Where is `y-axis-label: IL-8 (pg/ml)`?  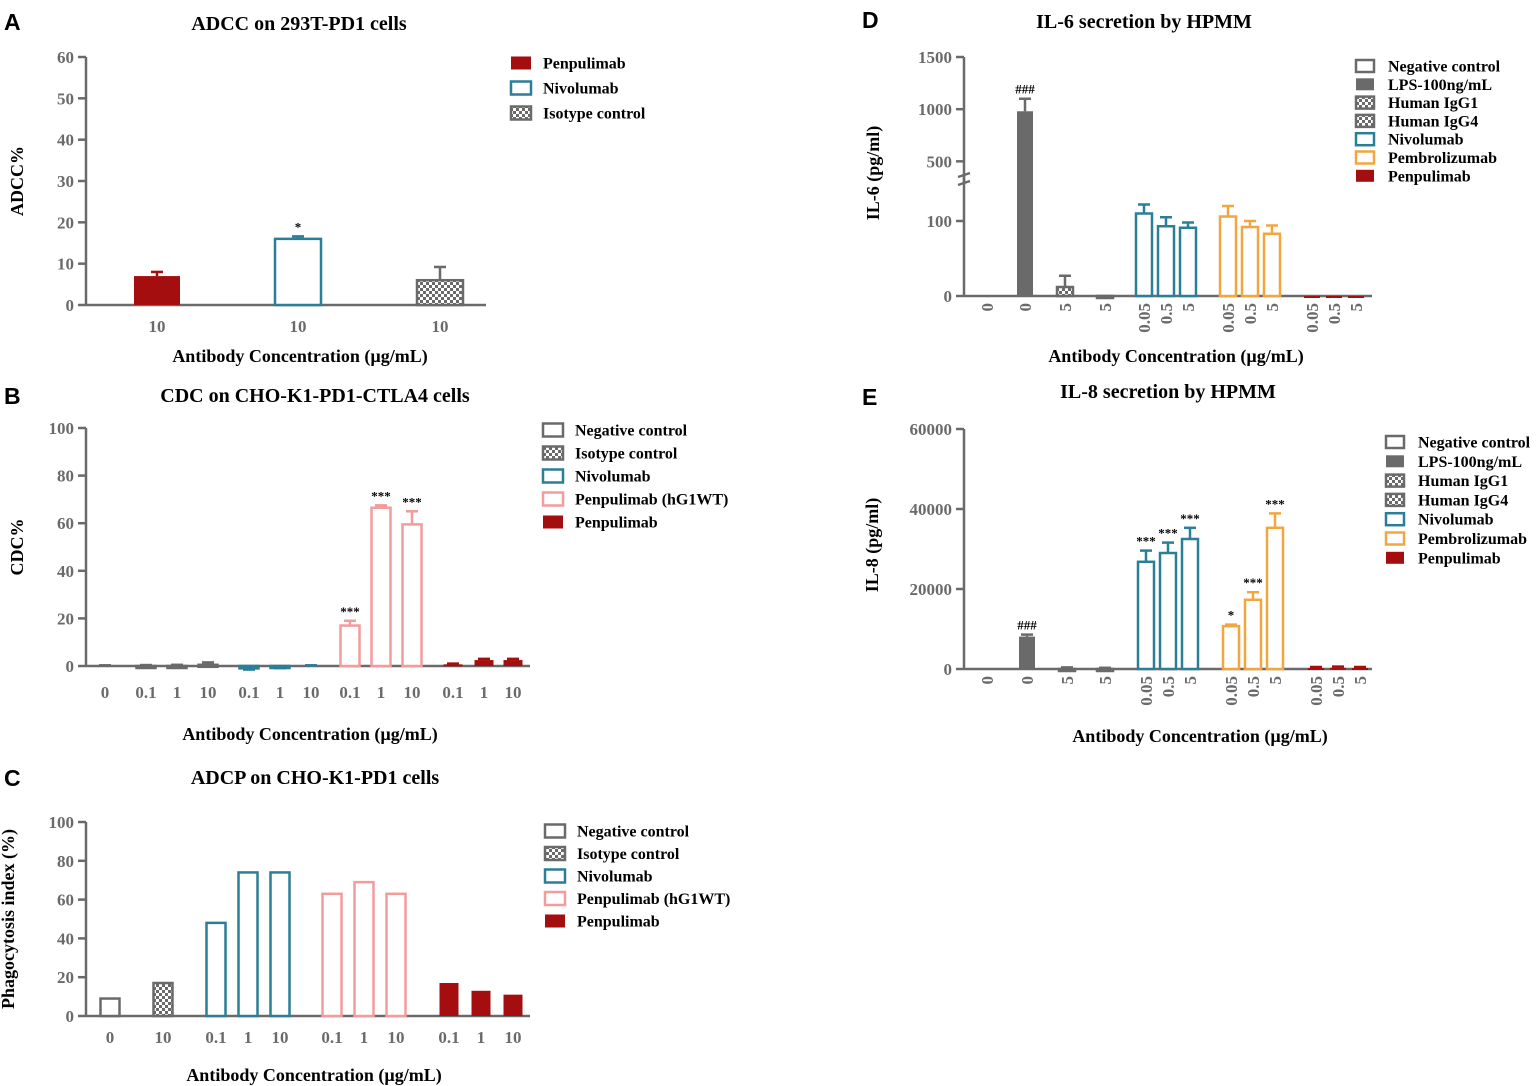
y-axis-label: IL-8 (pg/ml) is located at coordinates (872, 545).